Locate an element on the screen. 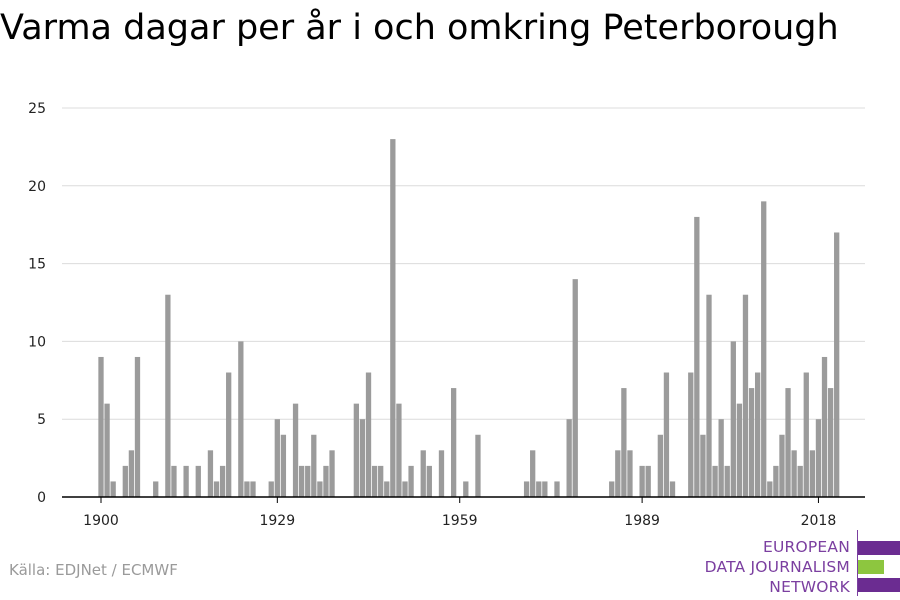 The width and height of the screenshot is (900, 600). bar-2009 is located at coordinates (764, 349).